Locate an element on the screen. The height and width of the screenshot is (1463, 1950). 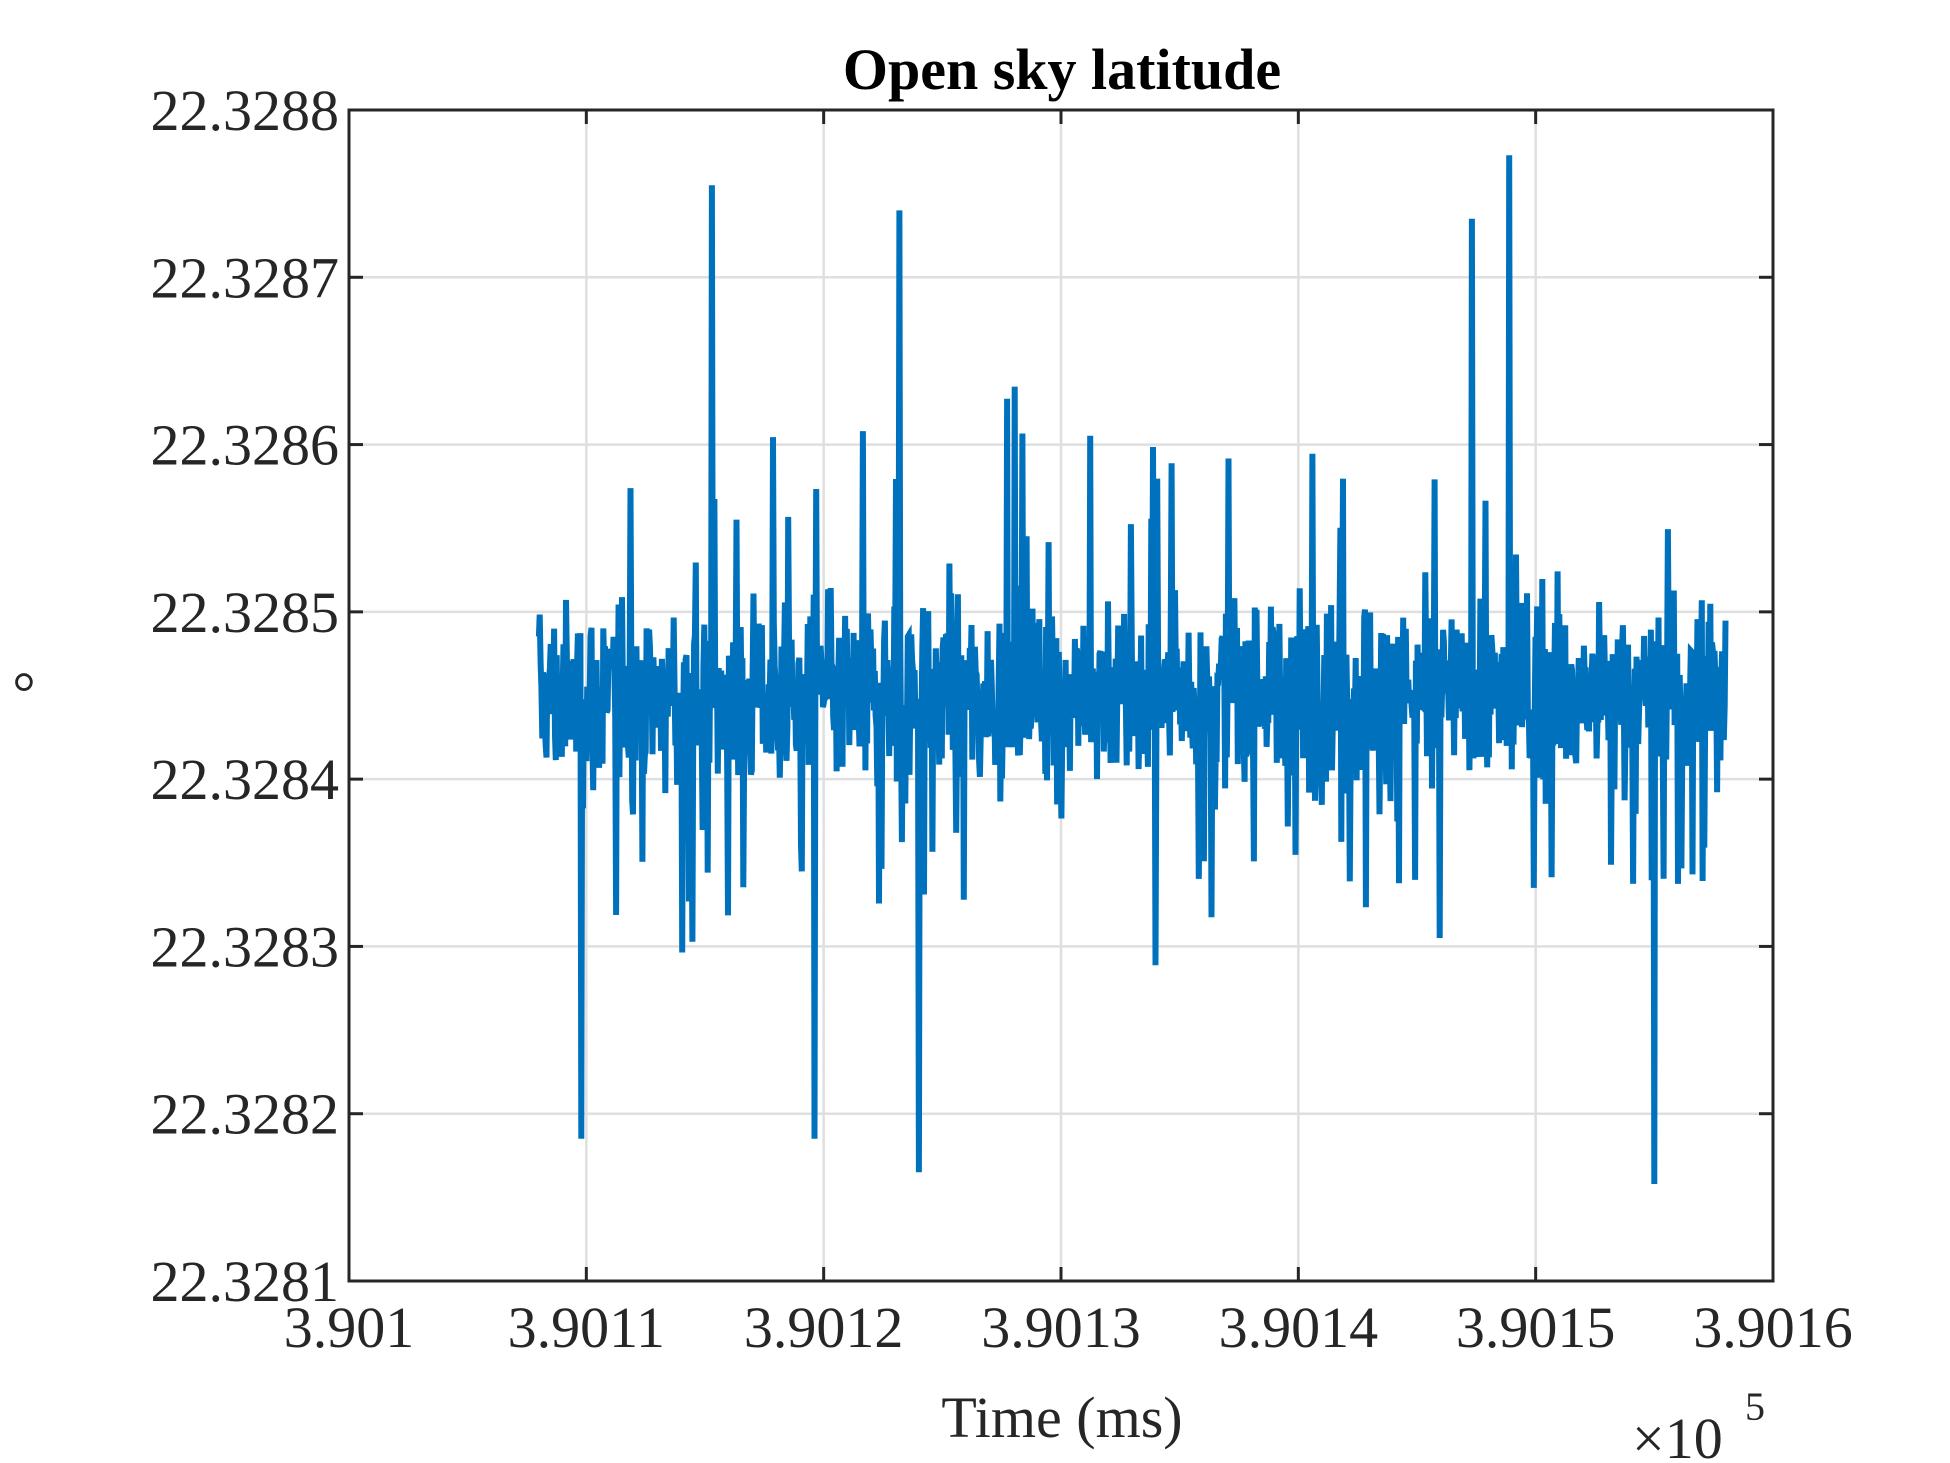
x-exponent-power: 5 is located at coordinates (1755, 1406).